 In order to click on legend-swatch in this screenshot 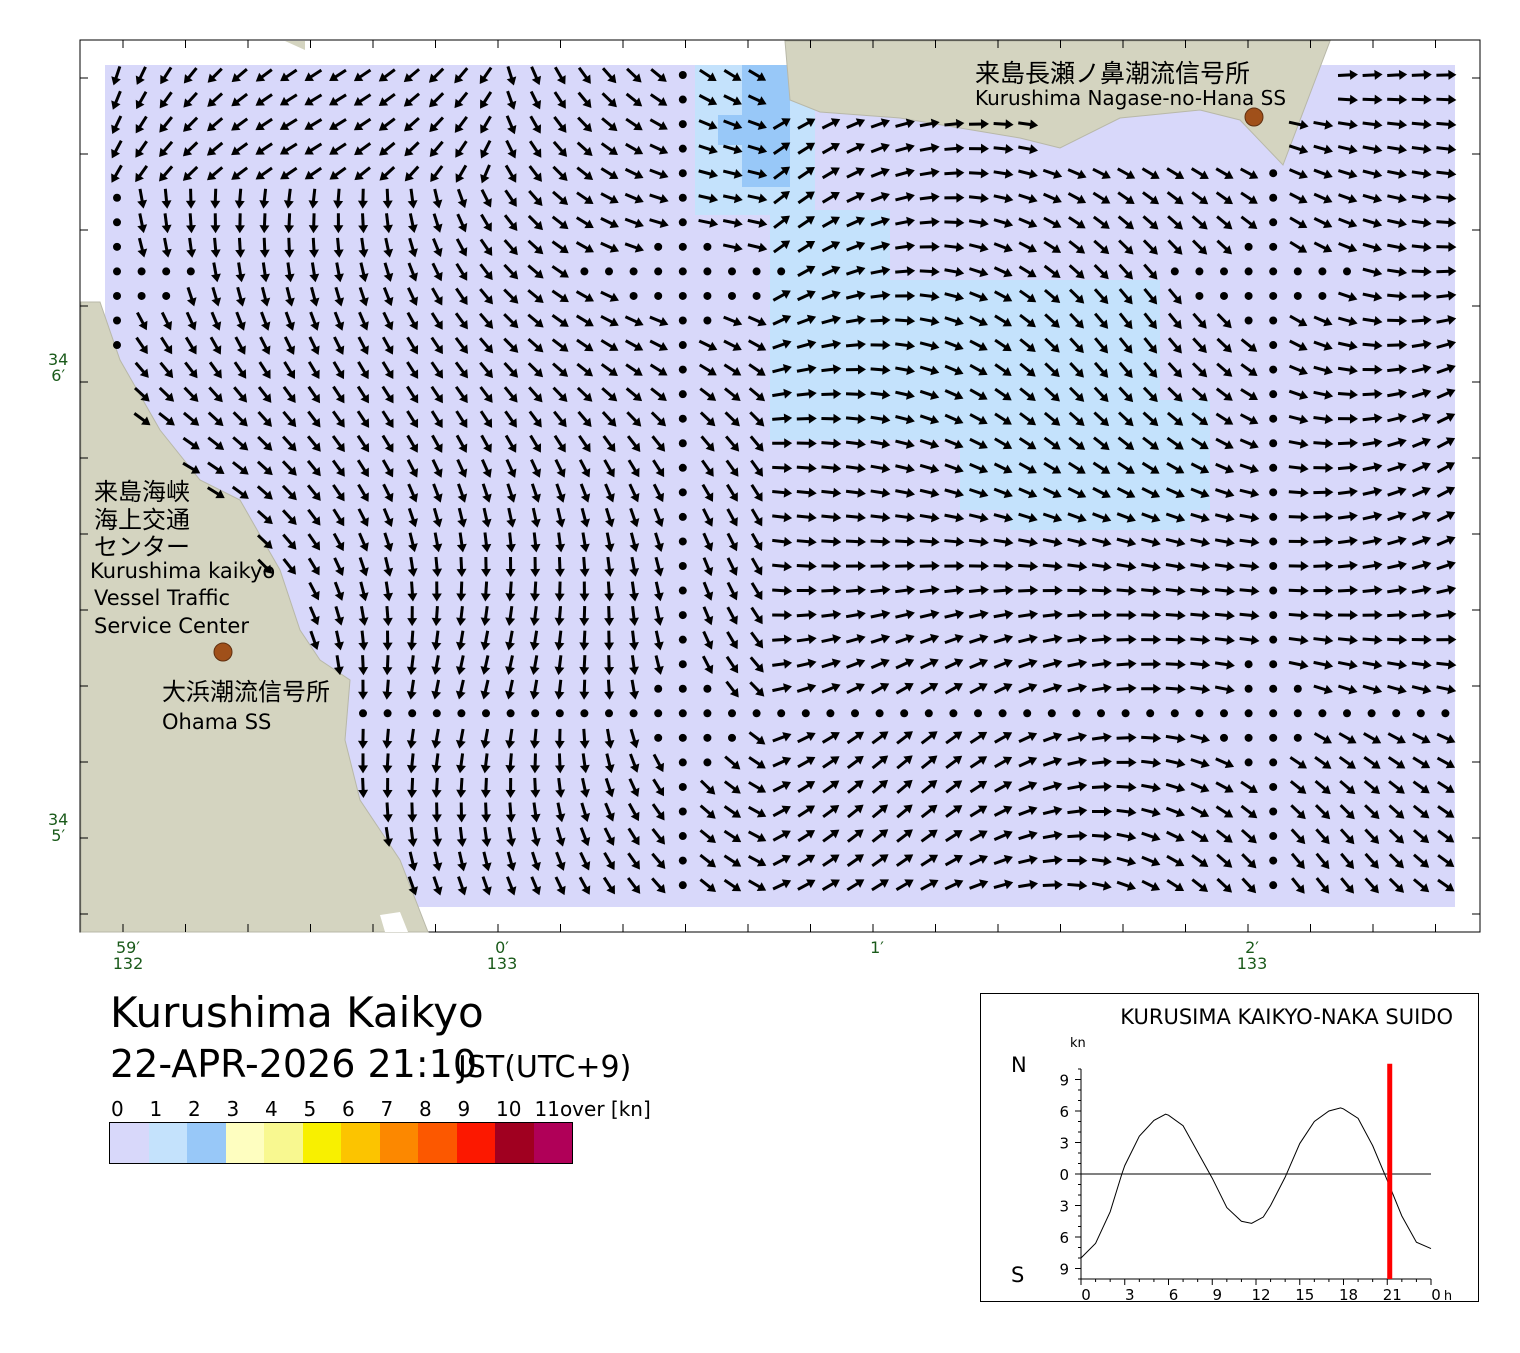, I will do `click(552, 1143)`.